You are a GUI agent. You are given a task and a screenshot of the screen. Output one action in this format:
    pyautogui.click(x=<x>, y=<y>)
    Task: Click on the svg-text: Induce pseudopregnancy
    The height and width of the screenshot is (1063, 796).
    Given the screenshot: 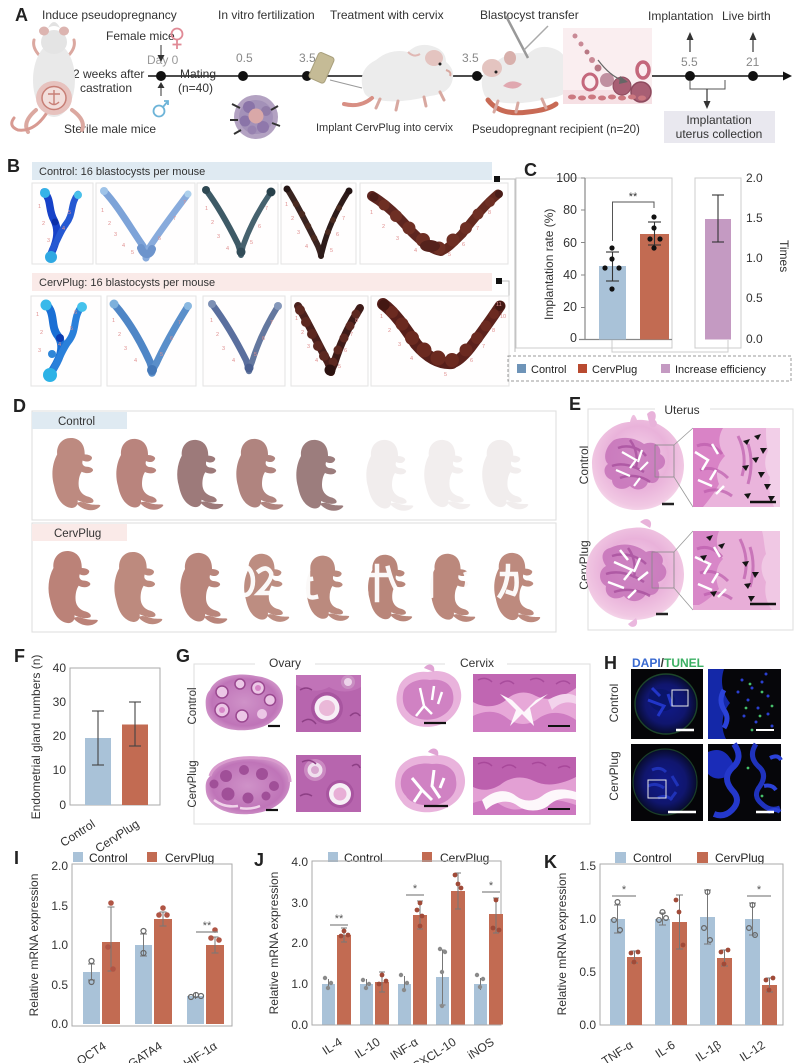 What is the action you would take?
    pyautogui.click(x=109, y=15)
    